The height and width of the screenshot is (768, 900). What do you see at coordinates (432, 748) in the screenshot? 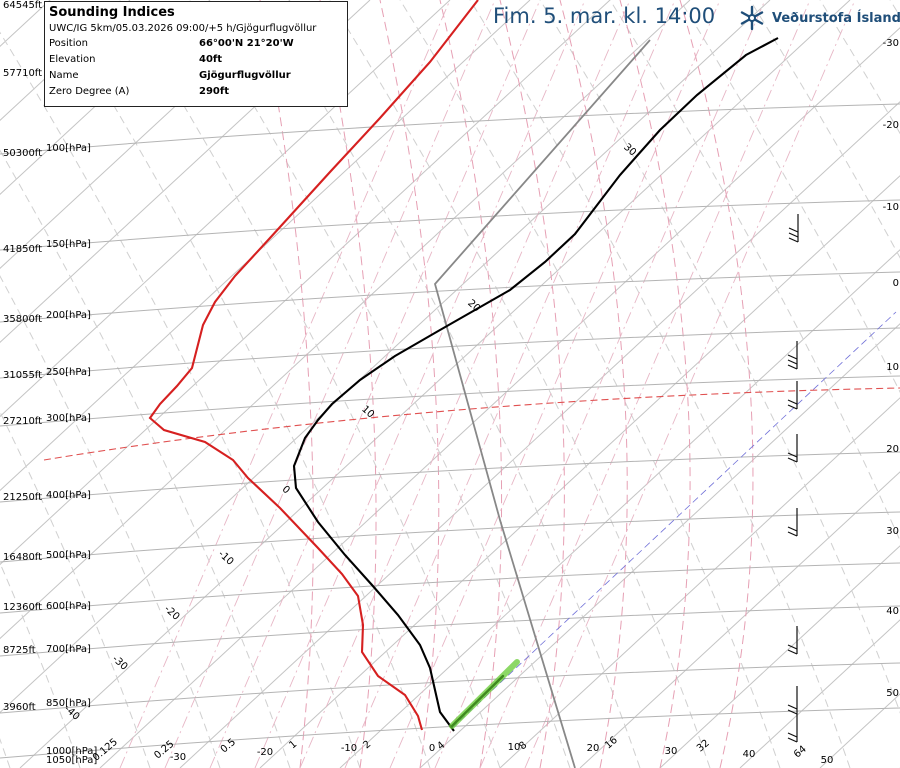
I see `bottom-temperature-label: 0` at bounding box center [432, 748].